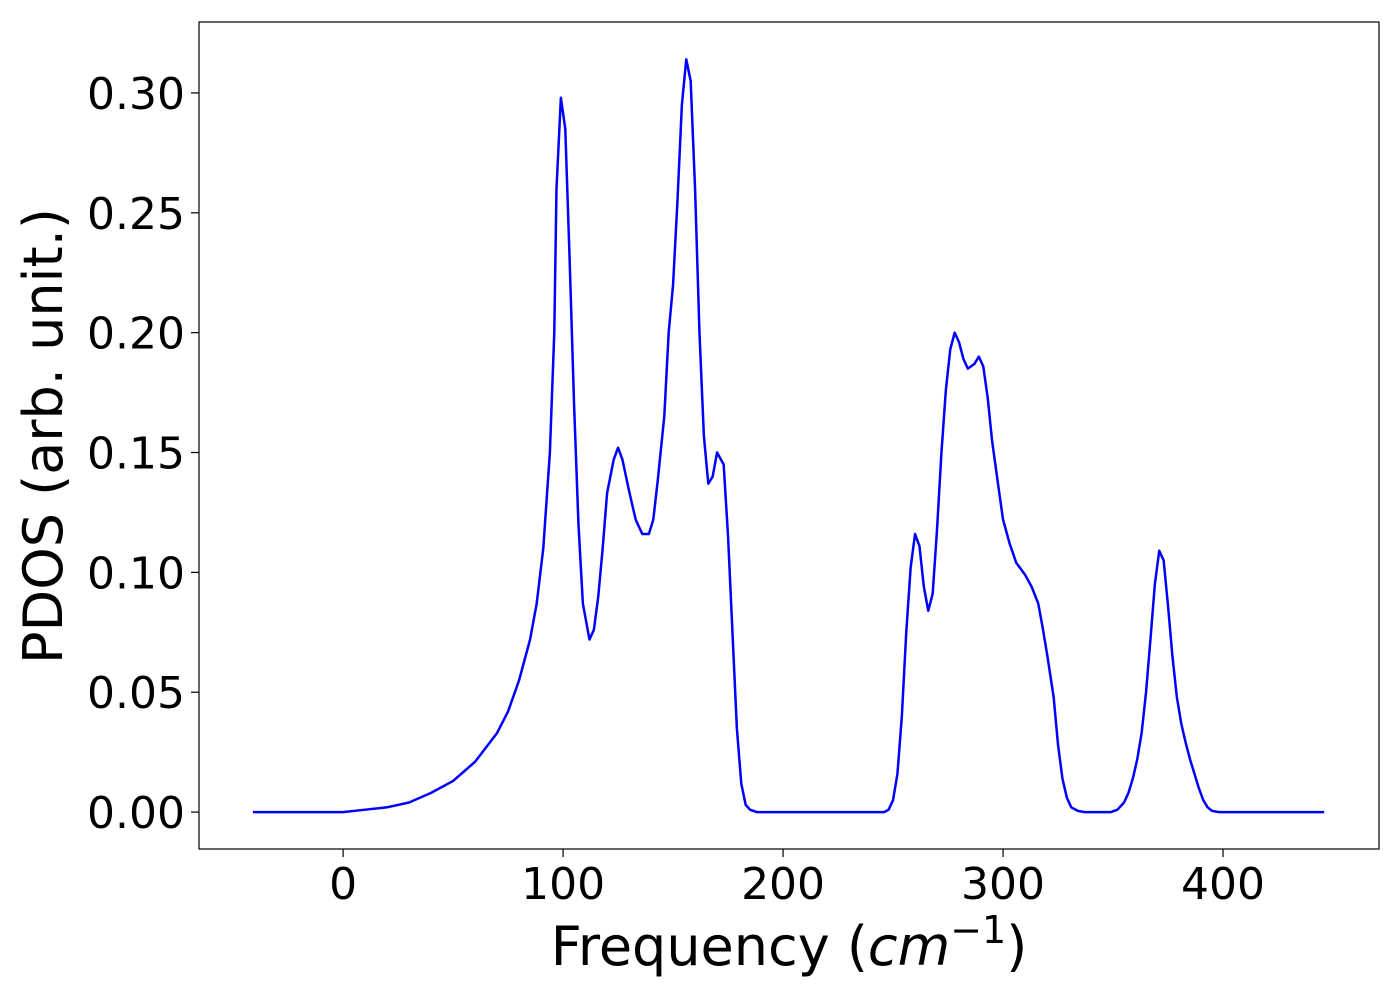  What do you see at coordinates (136, 813) in the screenshot?
I see `y-tick-label: 0.00` at bounding box center [136, 813].